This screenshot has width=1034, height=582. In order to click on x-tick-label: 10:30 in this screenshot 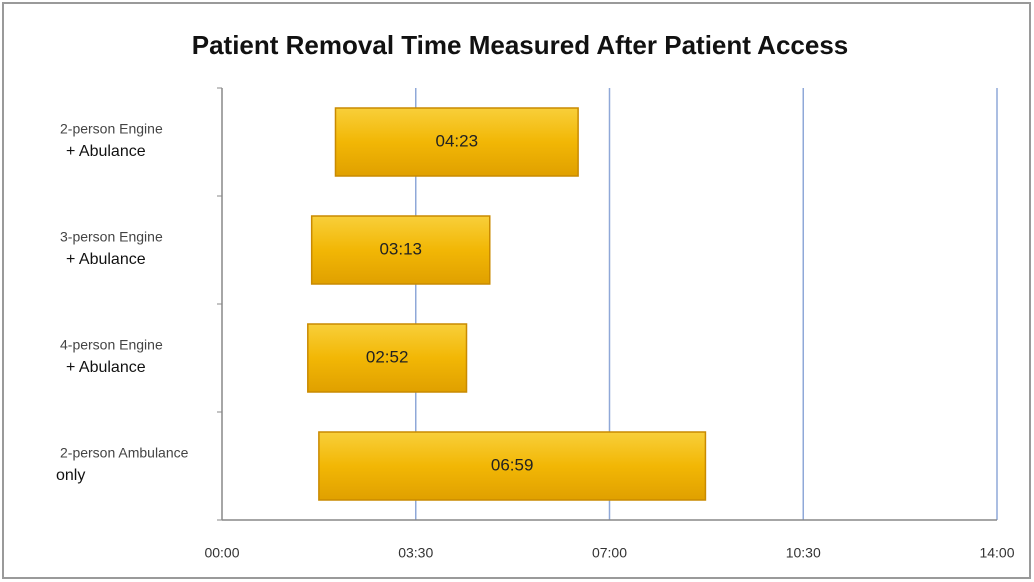, I will do `click(803, 553)`.